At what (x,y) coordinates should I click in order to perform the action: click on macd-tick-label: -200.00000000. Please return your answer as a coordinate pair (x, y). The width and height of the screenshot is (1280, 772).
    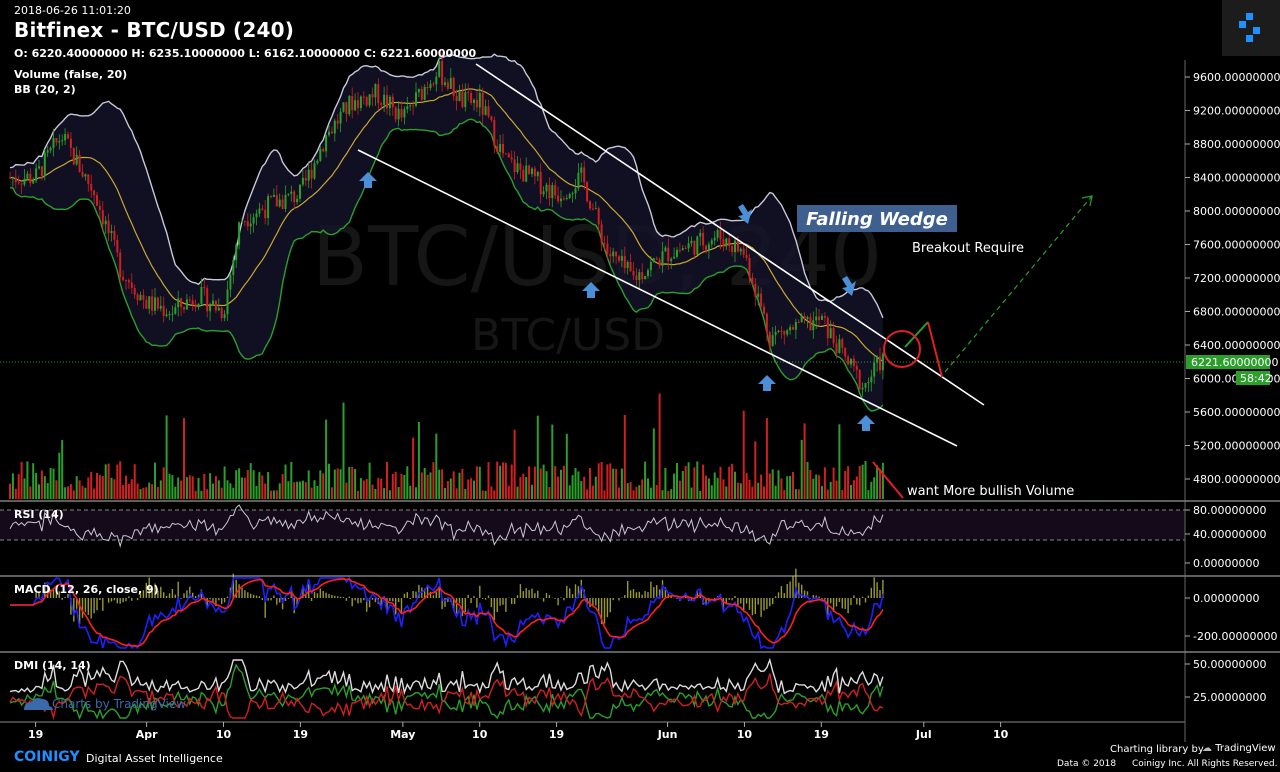
    Looking at the image, I should click on (1235, 636).